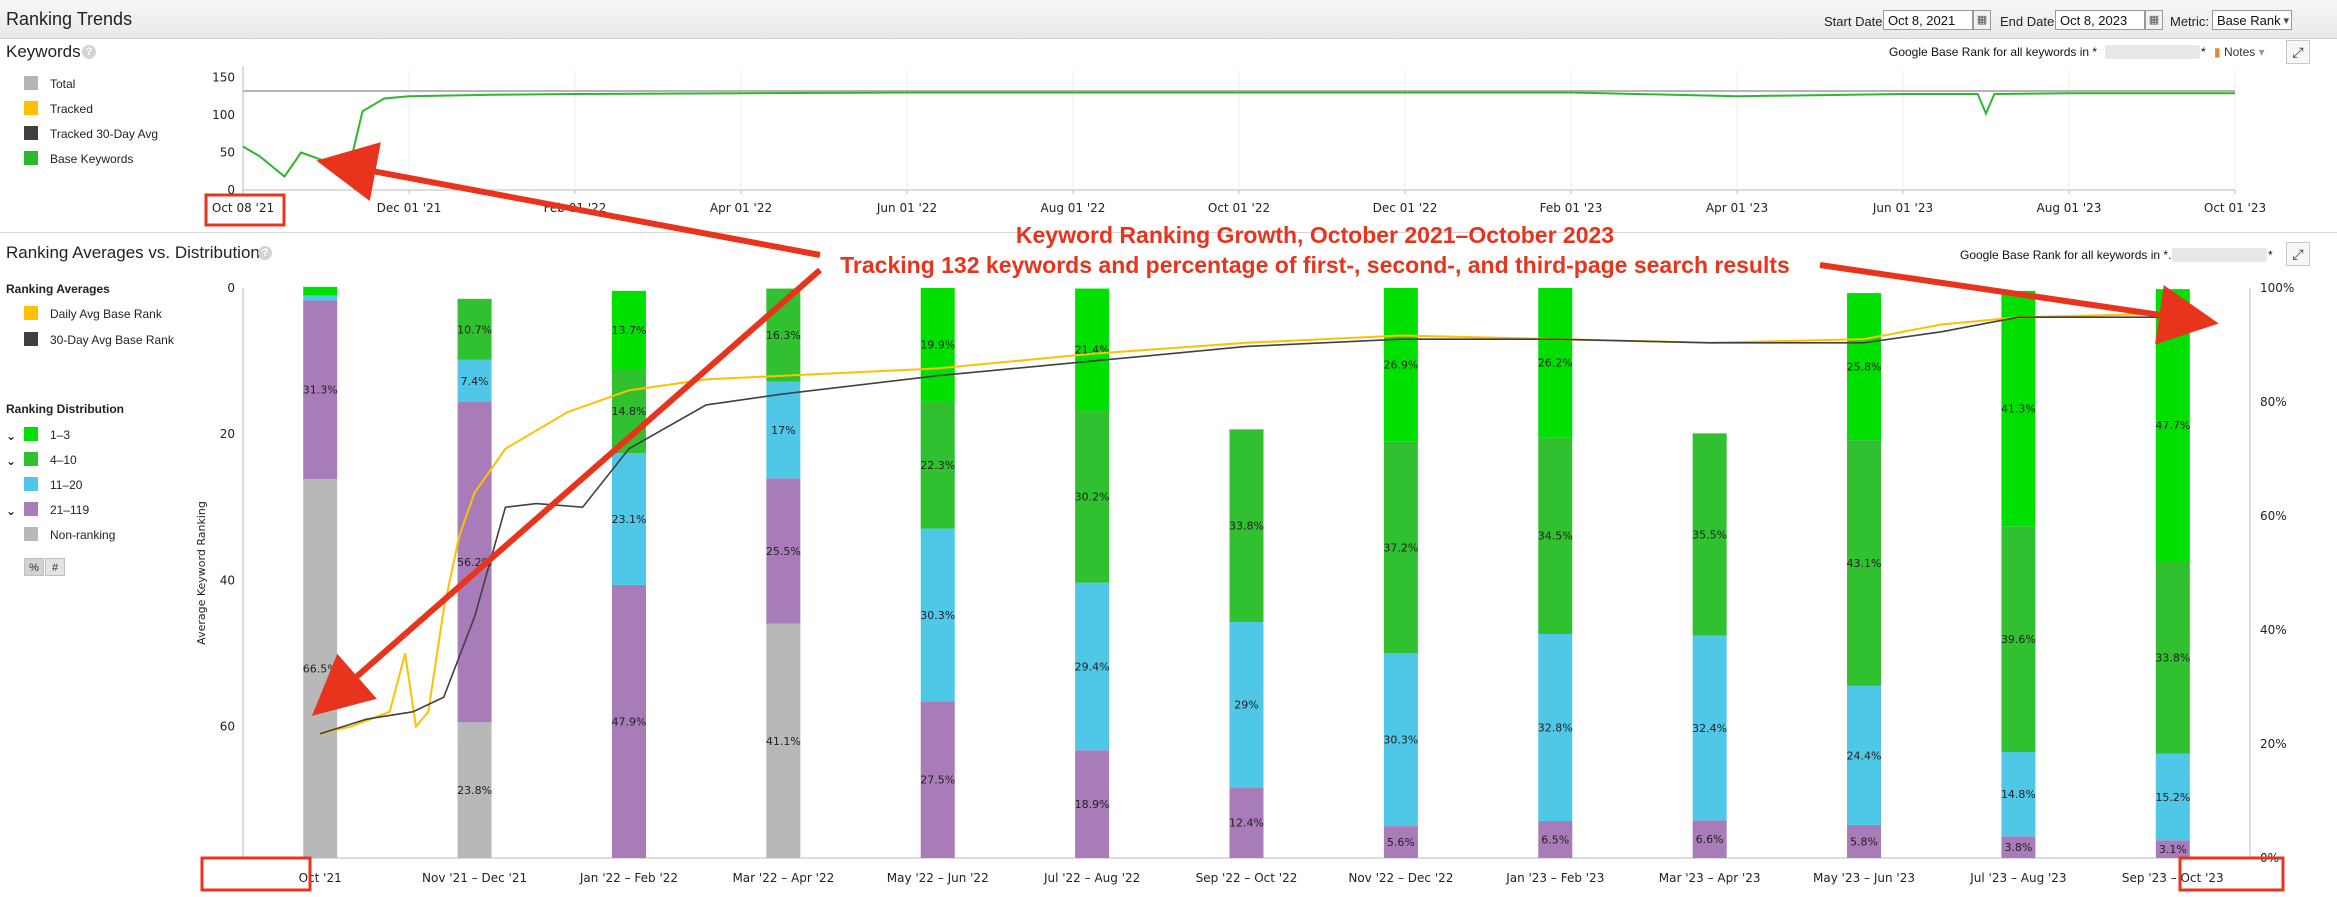 Image resolution: width=2337 pixels, height=897 pixels. I want to click on notes-link: ▮ Notes ▾, so click(2239, 52).